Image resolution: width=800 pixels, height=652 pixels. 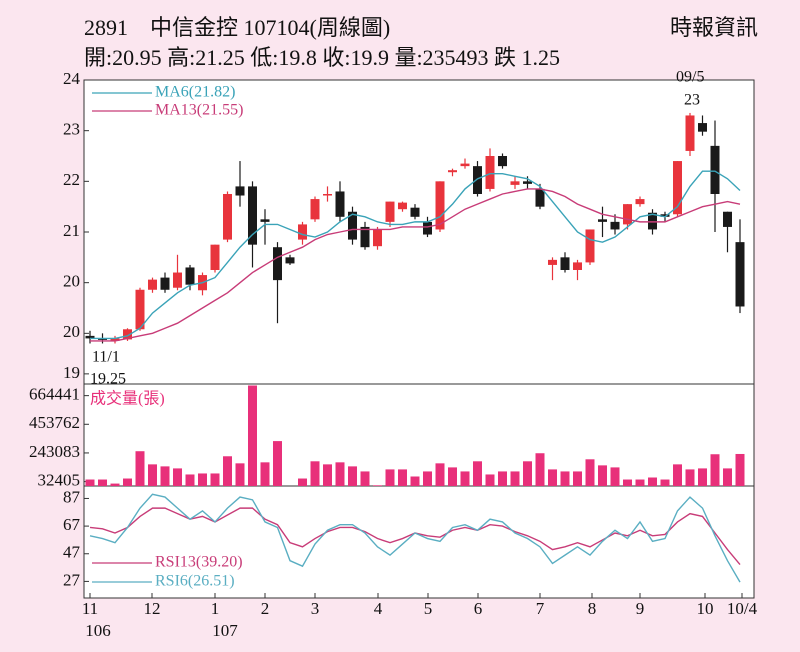 What do you see at coordinates (54, 451) in the screenshot?
I see `y-tick-label: 243083` at bounding box center [54, 451].